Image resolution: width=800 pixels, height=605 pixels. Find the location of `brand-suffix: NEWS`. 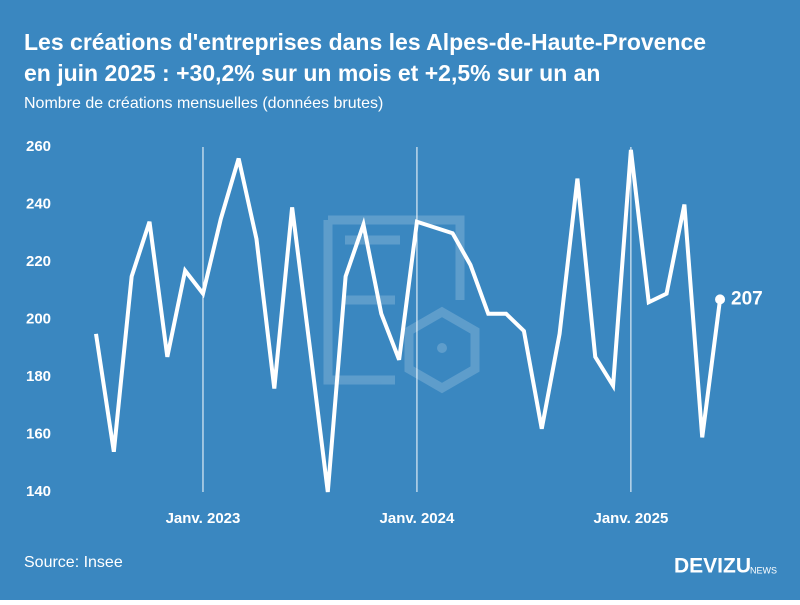

brand-suffix: NEWS is located at coordinates (763, 570).